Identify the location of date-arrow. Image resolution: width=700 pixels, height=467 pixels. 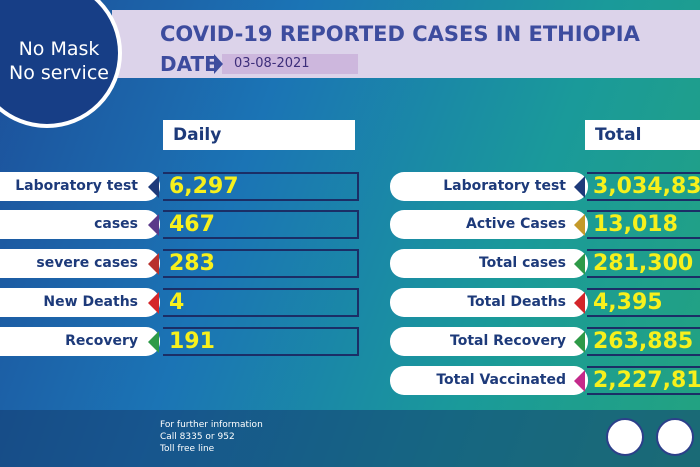
(218, 64).